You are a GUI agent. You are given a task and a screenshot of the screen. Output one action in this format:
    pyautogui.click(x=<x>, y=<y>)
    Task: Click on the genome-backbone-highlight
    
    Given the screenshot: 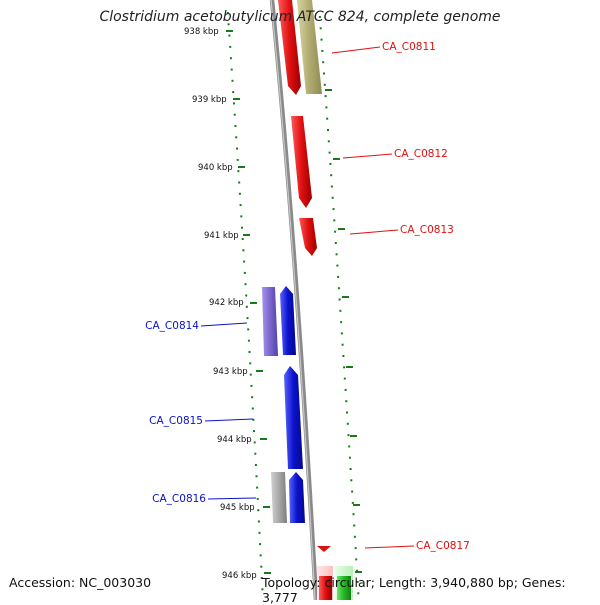 What is the action you would take?
    pyautogui.click(x=293, y=300)
    